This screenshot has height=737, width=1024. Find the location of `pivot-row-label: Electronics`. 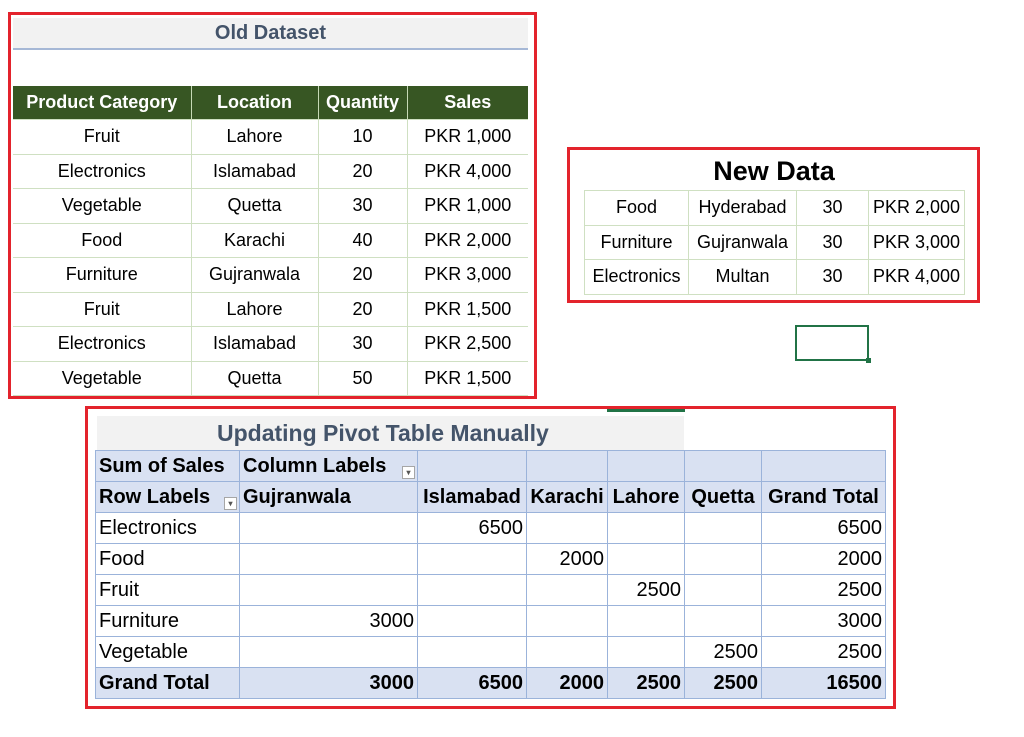

pivot-row-label: Electronics is located at coordinates (167, 528).